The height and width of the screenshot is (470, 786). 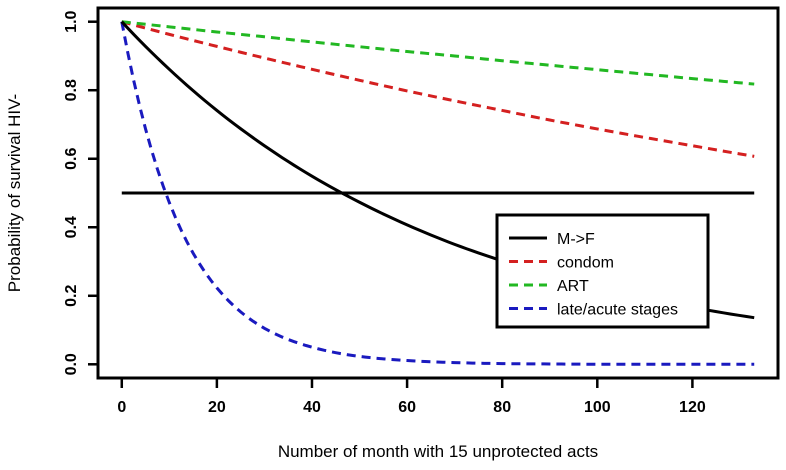 I want to click on legend-label: late/acute stages, so click(x=617, y=310).